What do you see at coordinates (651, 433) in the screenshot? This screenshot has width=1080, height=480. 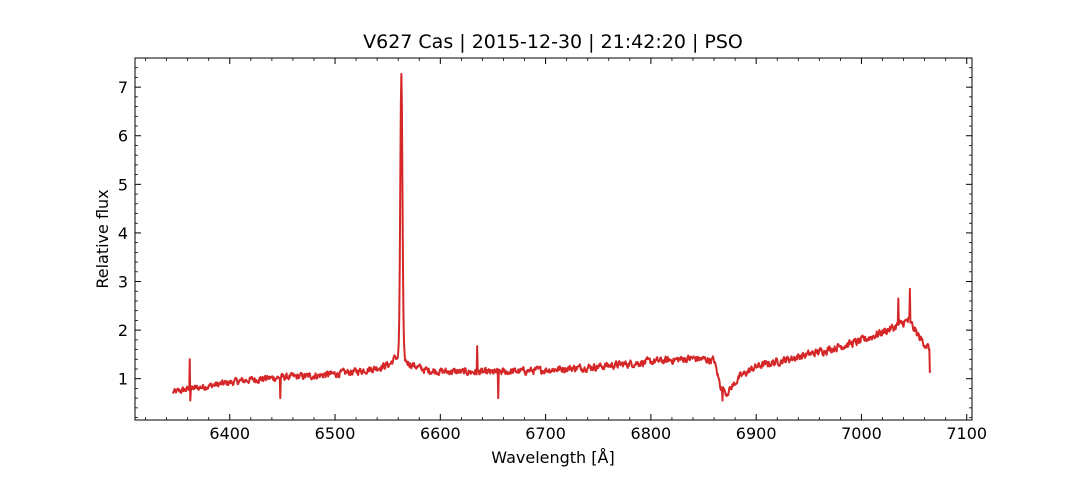 I see `x-tick-label: 6800` at bounding box center [651, 433].